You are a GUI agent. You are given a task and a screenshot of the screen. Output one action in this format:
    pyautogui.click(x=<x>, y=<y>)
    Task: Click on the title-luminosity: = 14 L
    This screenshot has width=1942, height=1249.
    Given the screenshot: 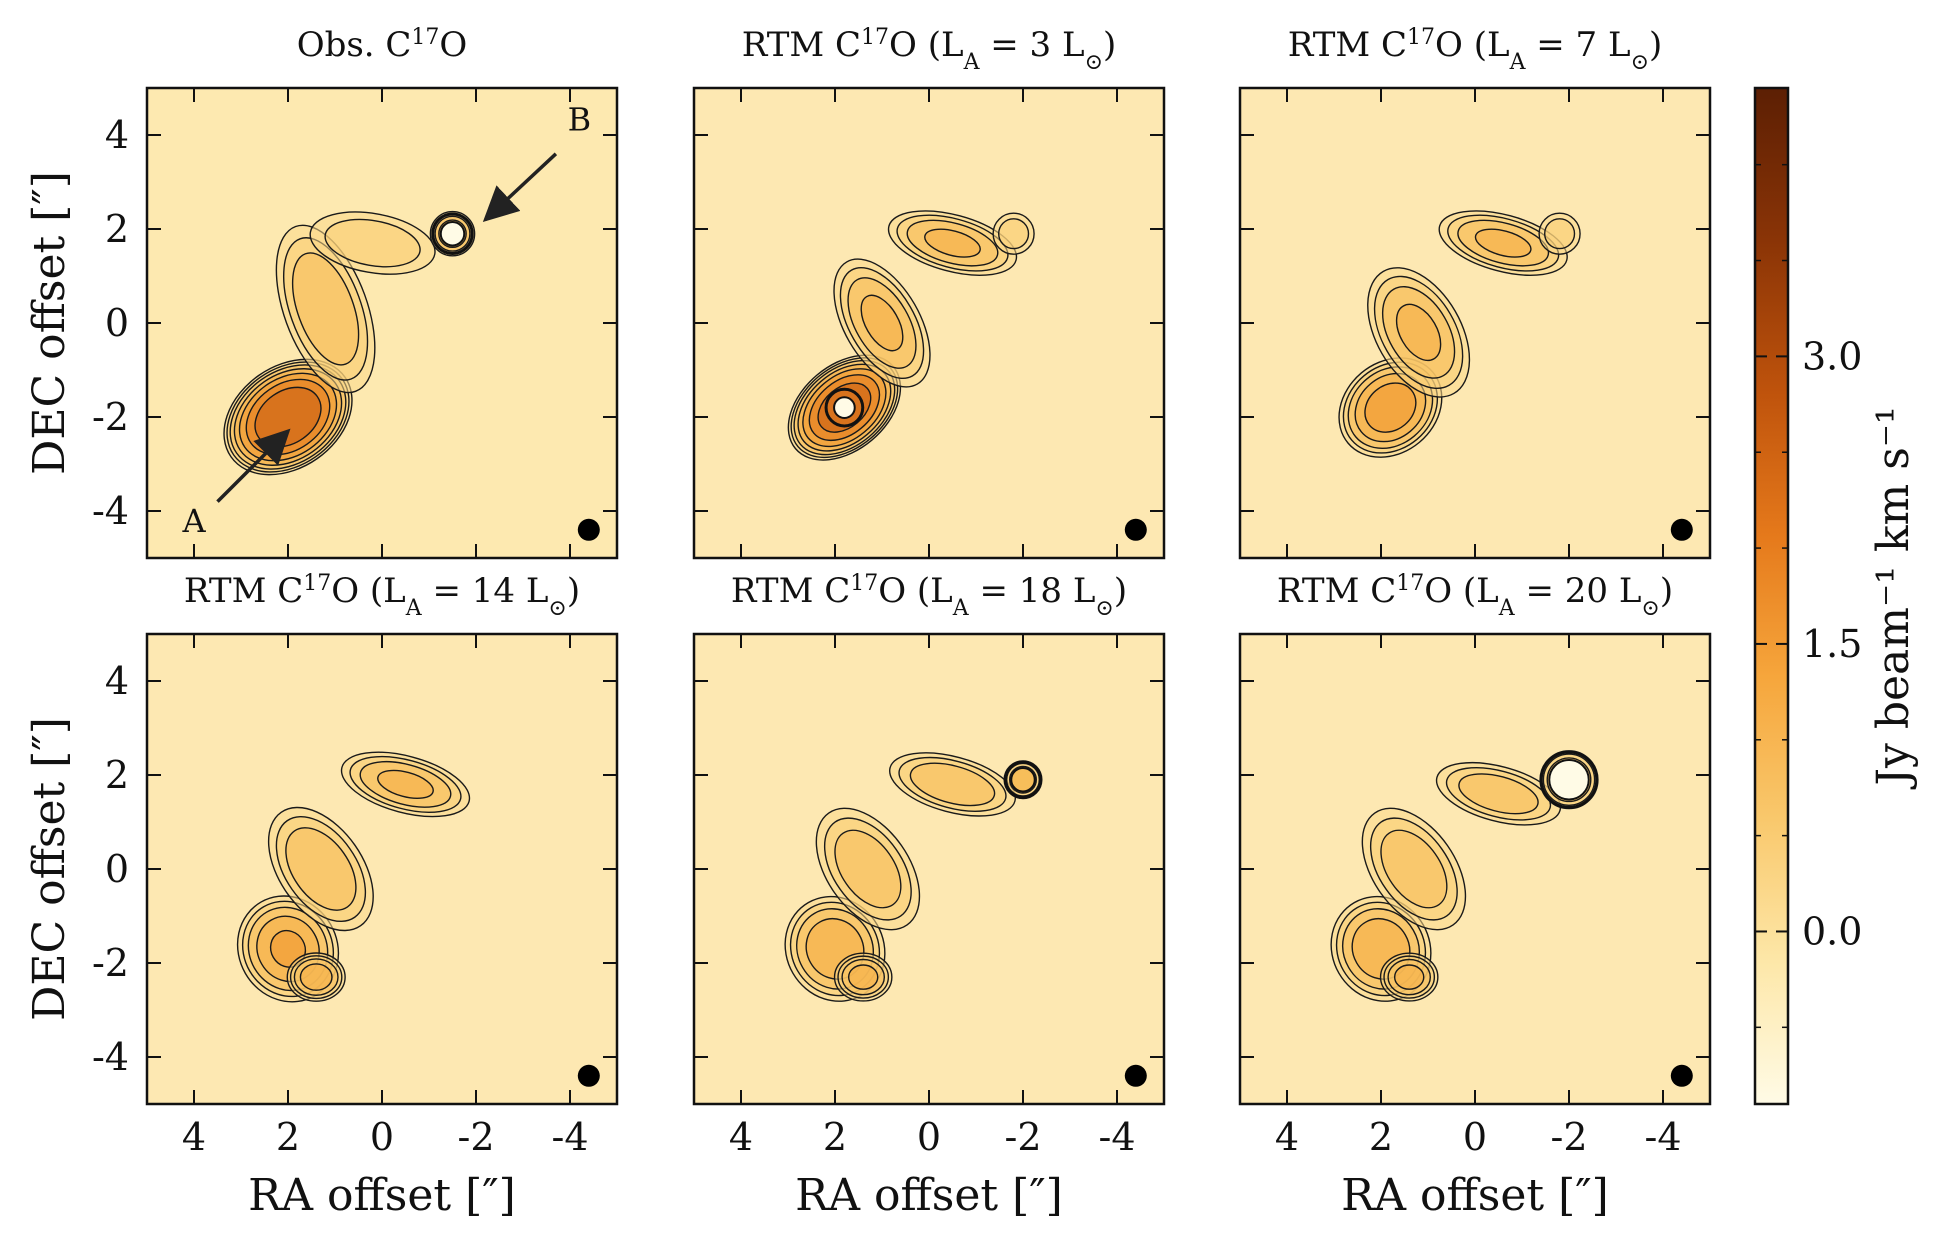 What is the action you would take?
    pyautogui.click(x=485, y=591)
    